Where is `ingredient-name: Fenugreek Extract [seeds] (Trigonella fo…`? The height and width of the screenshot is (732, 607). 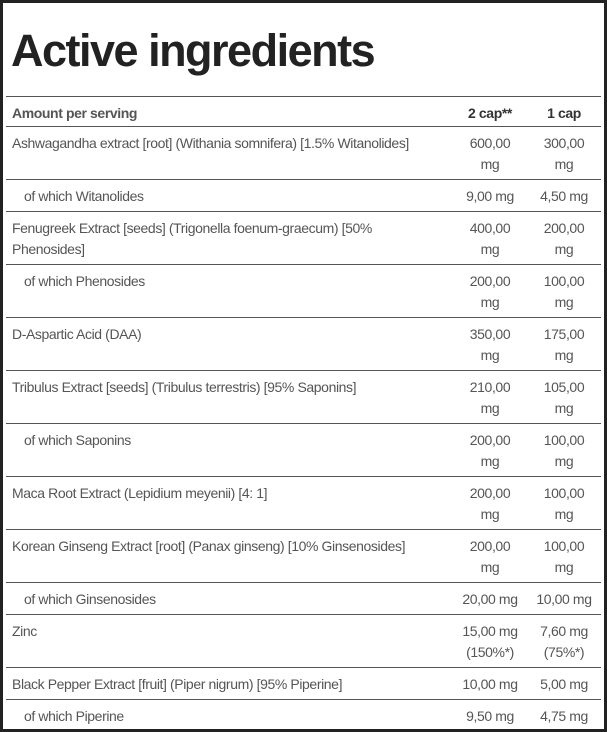 ingredient-name: Fenugreek Extract [seeds] (Trigonella fo… is located at coordinates (229, 238).